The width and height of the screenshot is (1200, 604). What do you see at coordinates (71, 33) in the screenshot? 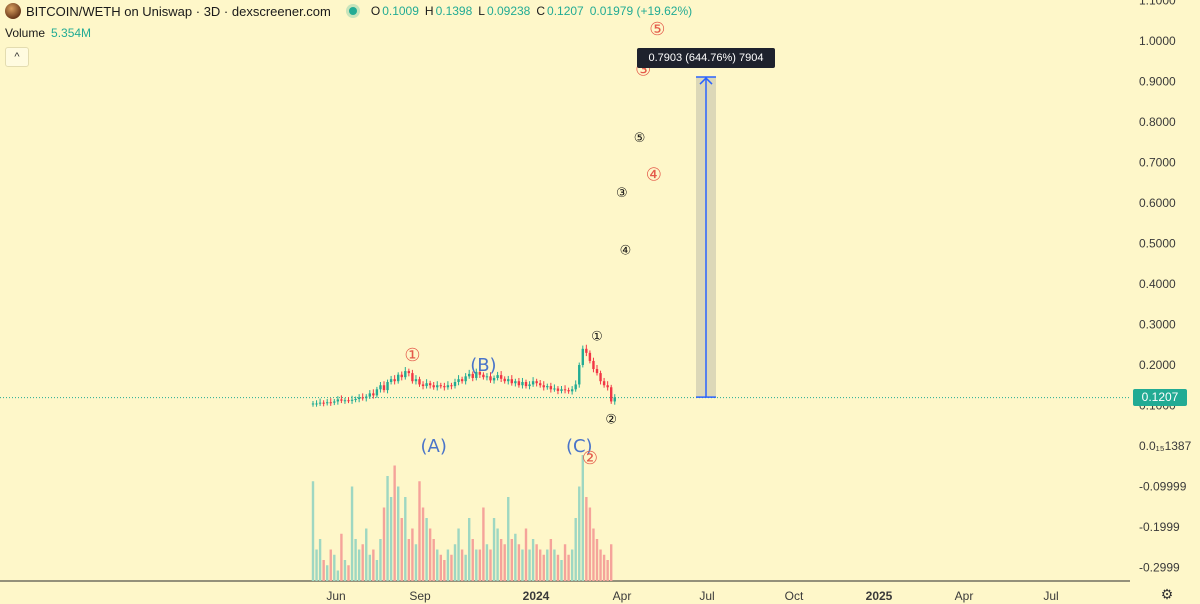
I see `volume-value: 5.354M` at bounding box center [71, 33].